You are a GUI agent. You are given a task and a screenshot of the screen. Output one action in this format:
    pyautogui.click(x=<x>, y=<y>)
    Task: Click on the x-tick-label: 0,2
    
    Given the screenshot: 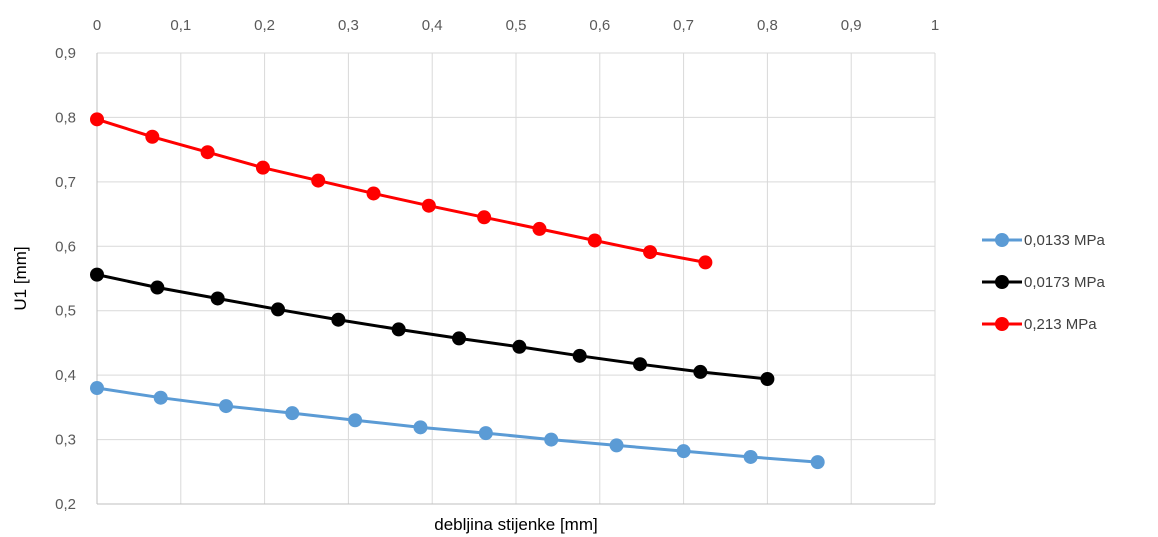 What is the action you would take?
    pyautogui.click(x=264, y=25)
    